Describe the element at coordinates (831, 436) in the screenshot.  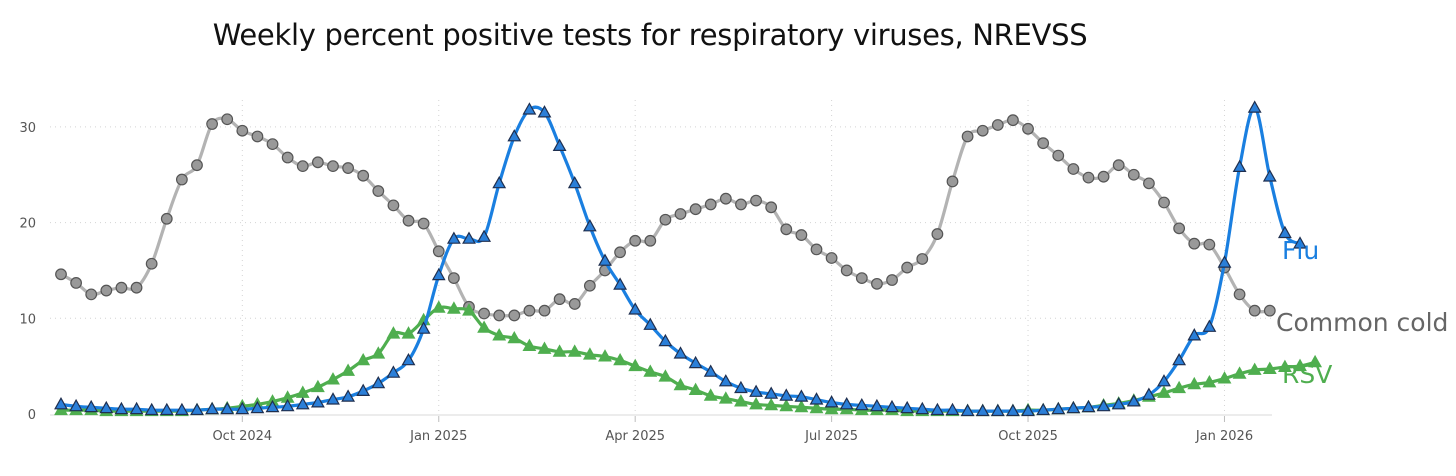
I see `x-tick-label: Jul 2025` at that location.